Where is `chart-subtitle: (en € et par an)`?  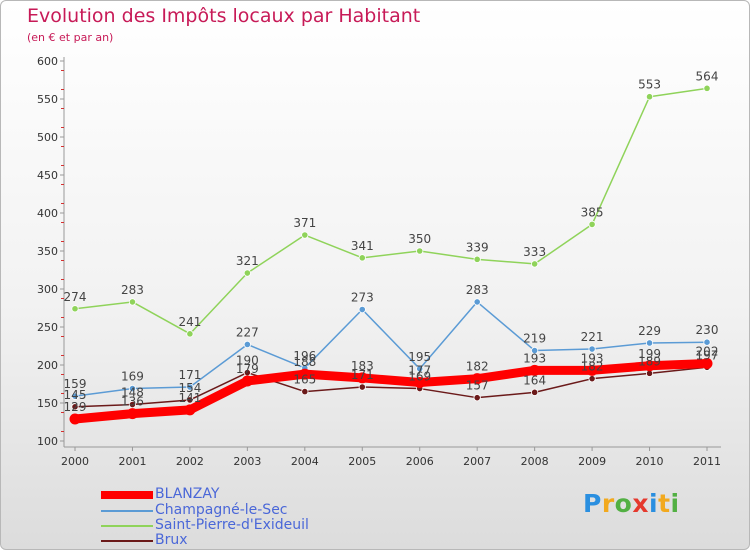
chart-subtitle: (en € et par an) is located at coordinates (70, 37).